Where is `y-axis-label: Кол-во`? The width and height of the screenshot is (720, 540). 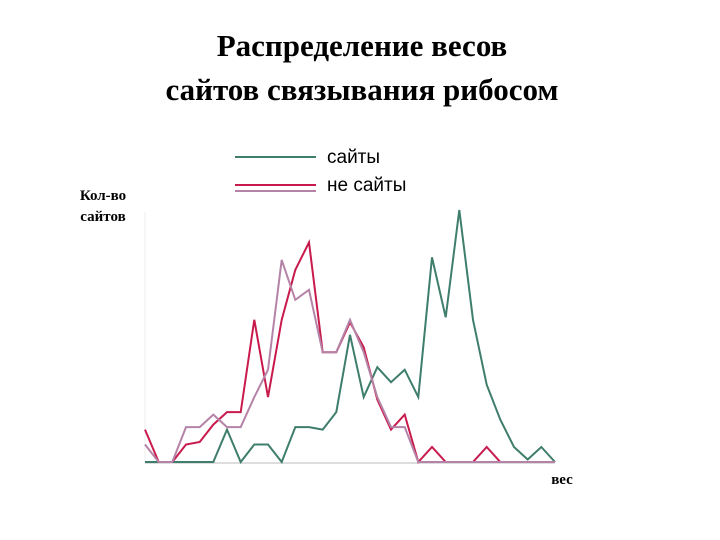
y-axis-label: Кол-во is located at coordinates (103, 196).